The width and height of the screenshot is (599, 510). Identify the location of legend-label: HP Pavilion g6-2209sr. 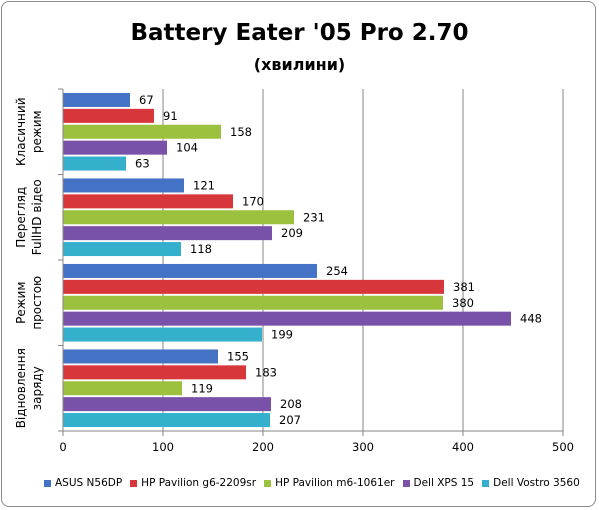
(199, 483).